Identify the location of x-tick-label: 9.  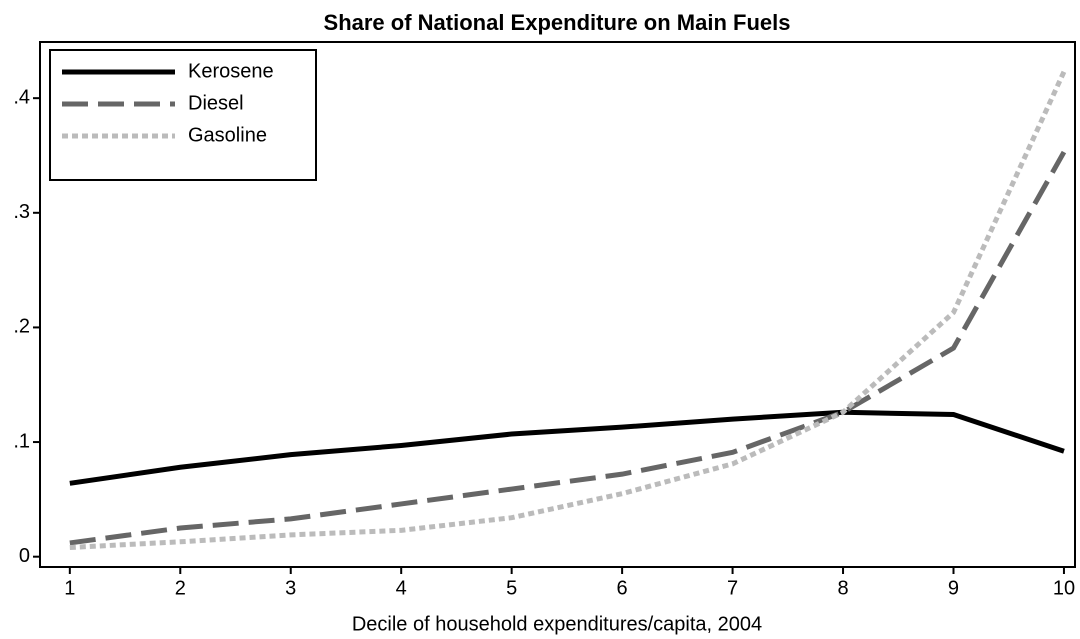
(953, 588).